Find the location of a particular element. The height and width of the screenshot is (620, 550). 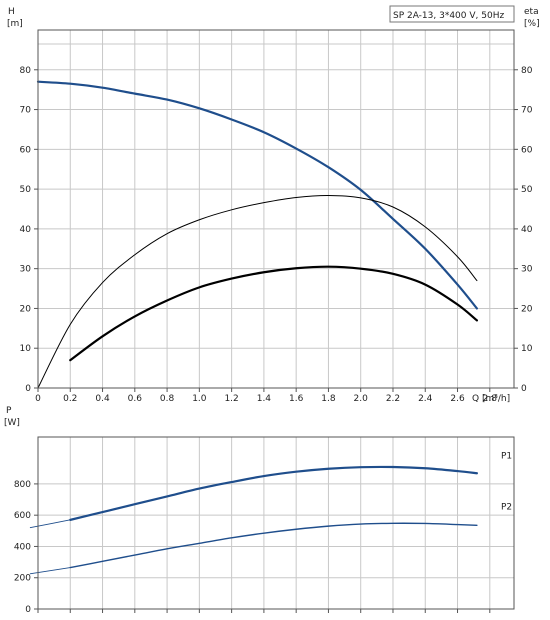

x-tick-label: 0 is located at coordinates (38, 399).